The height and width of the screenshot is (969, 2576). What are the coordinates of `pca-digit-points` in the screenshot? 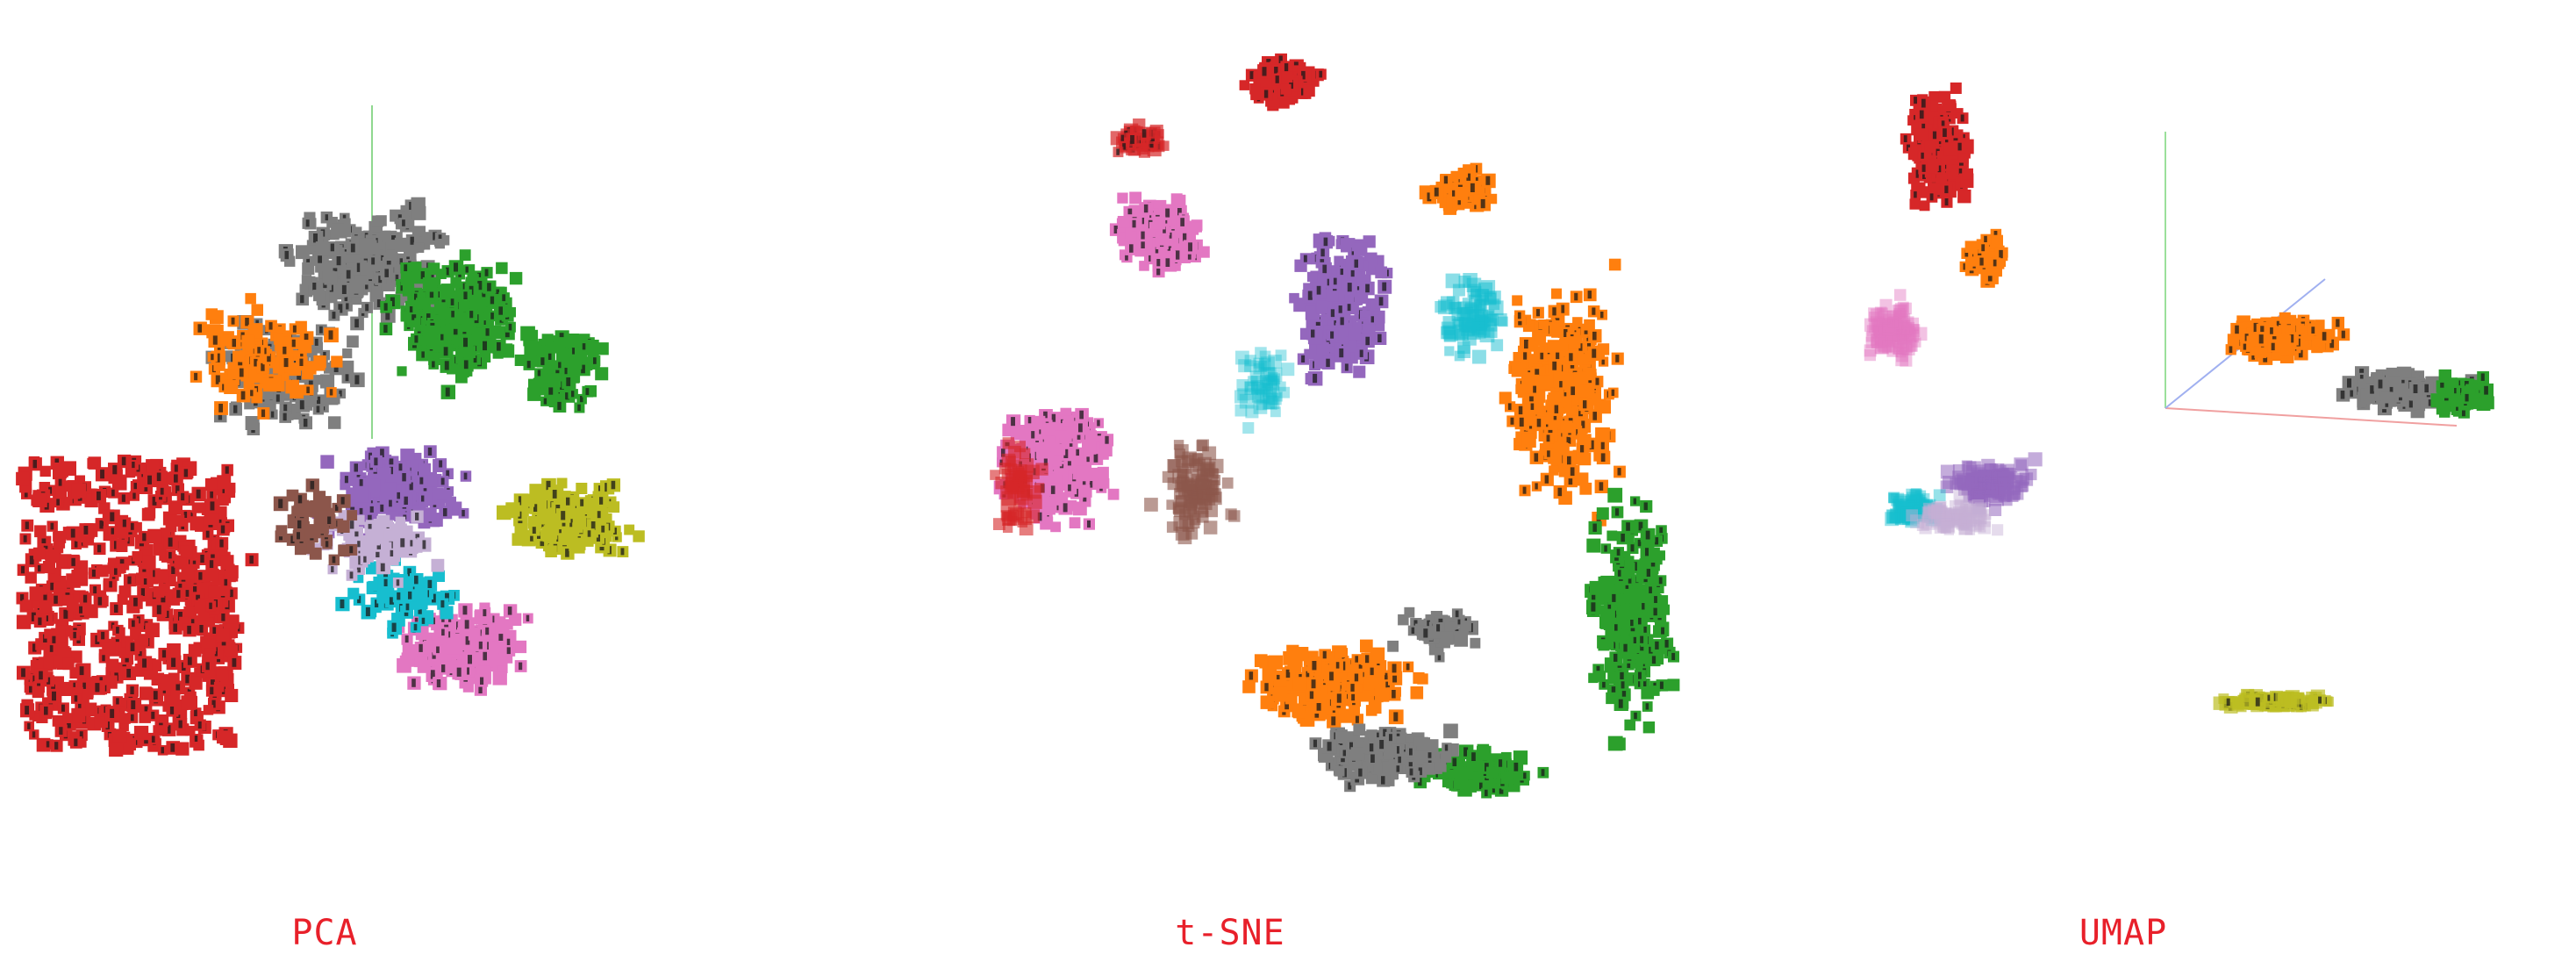 It's located at (330, 477).